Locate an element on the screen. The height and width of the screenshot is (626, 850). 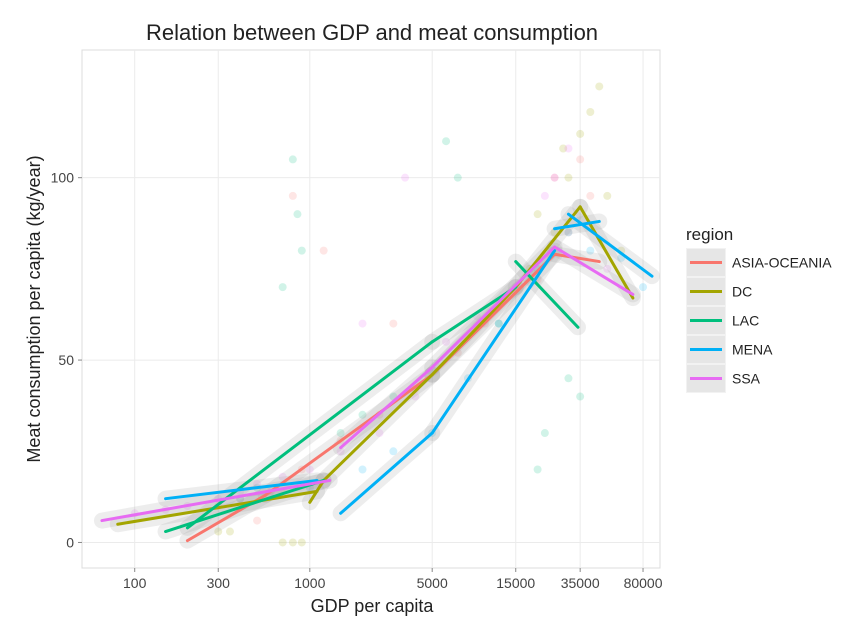
legend-label: LAC is located at coordinates (745, 321).